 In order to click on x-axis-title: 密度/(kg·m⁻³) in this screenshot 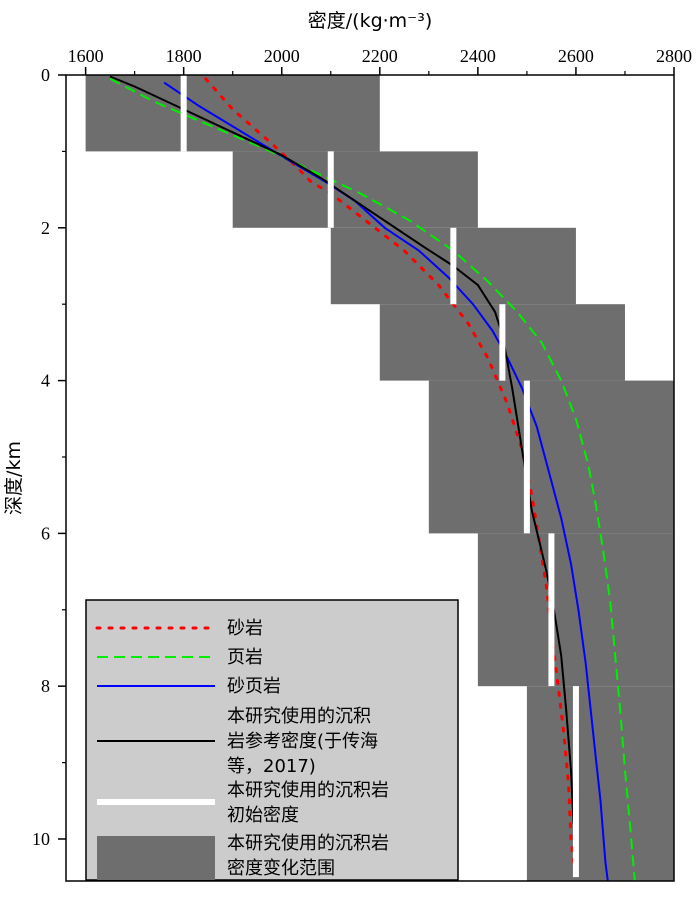, I will do `click(370, 21)`.